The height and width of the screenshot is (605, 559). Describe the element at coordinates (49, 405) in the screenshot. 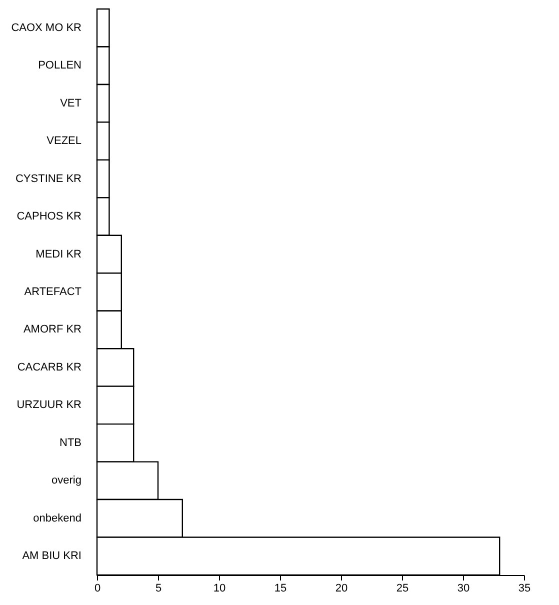

I see `y-tick-label: URZUUR KR` at that location.